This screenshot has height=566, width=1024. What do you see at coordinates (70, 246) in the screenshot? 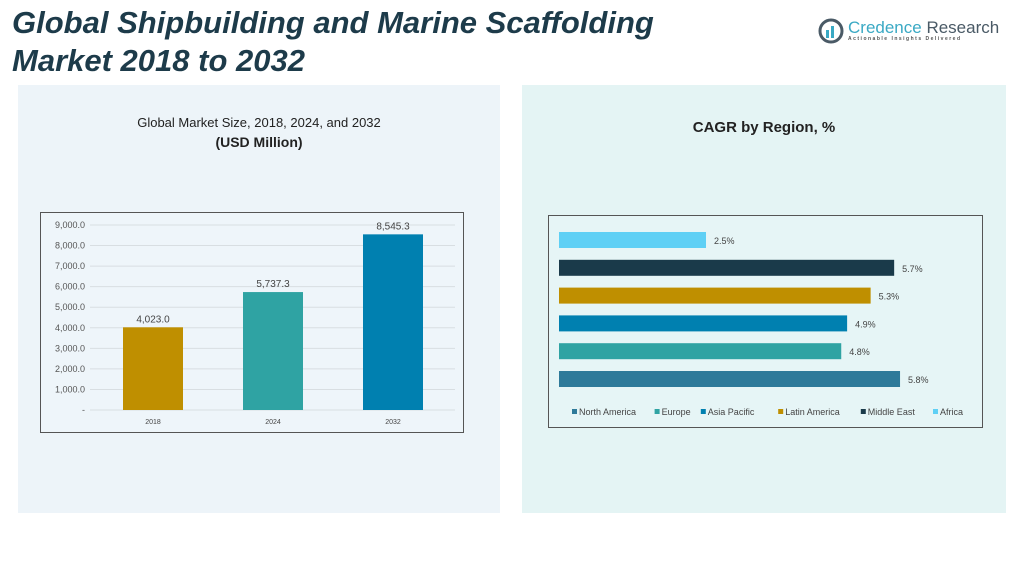
I see `y-tick-label: 8,000.0` at bounding box center [70, 246].